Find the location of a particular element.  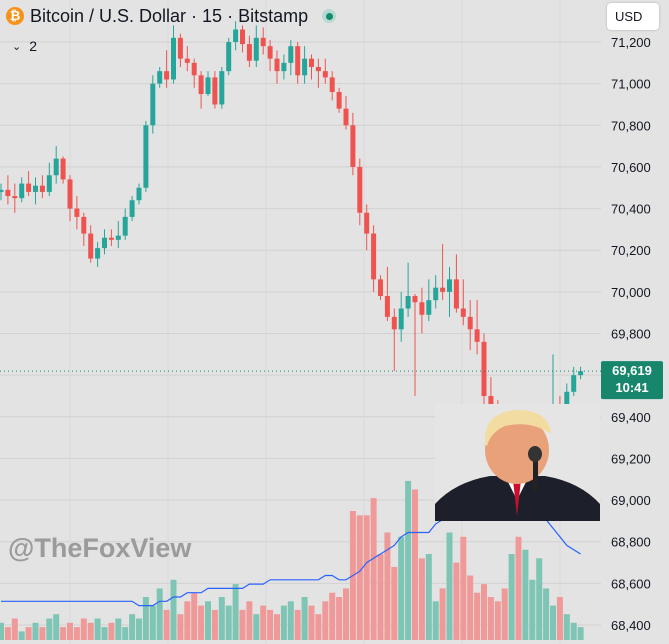

symbol-title: Bitcoin / U.S. Dollar · 15 · Bitstamp is located at coordinates (169, 15).